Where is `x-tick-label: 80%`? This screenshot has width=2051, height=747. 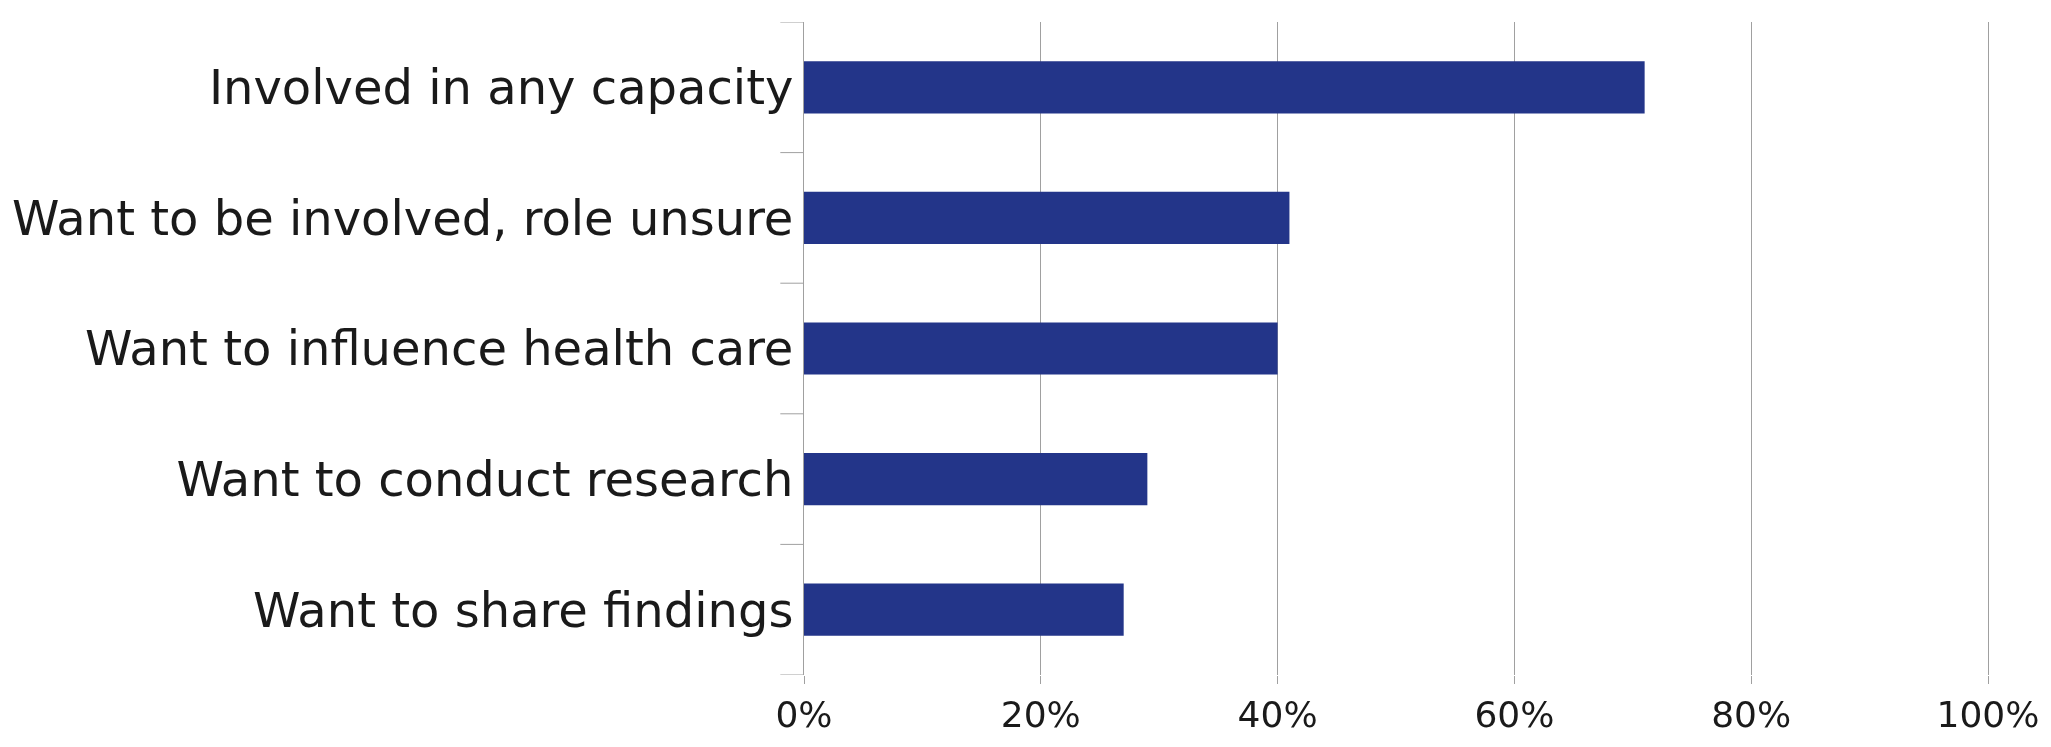
x-tick-label: 80% is located at coordinates (1751, 715).